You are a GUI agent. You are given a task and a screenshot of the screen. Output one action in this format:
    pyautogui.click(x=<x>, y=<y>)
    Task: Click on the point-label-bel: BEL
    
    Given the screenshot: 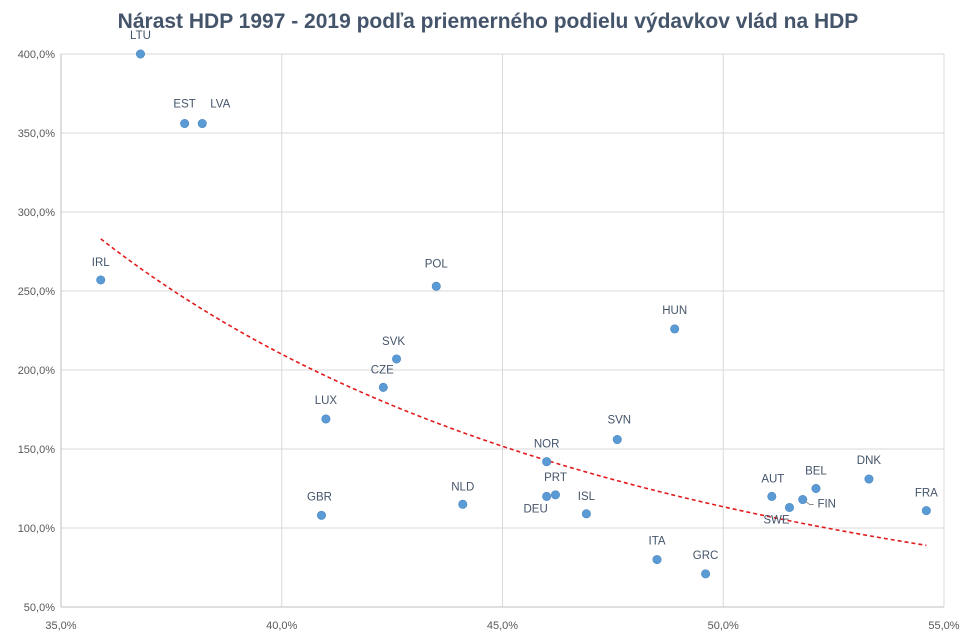 What is the action you would take?
    pyautogui.click(x=816, y=472)
    